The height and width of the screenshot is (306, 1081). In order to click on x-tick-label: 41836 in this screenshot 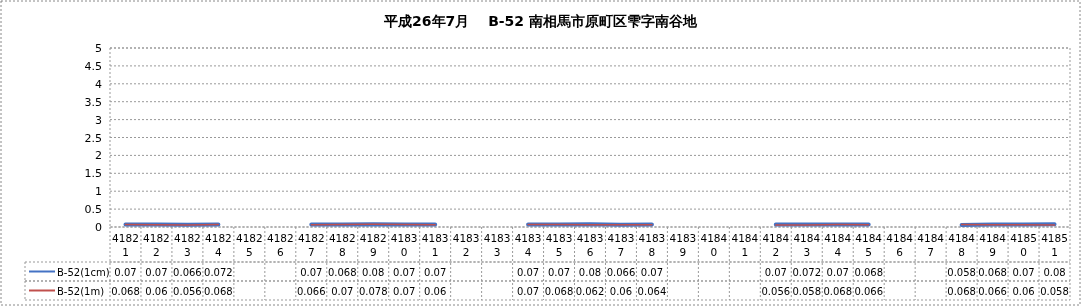, I will do `click(590, 245)`.